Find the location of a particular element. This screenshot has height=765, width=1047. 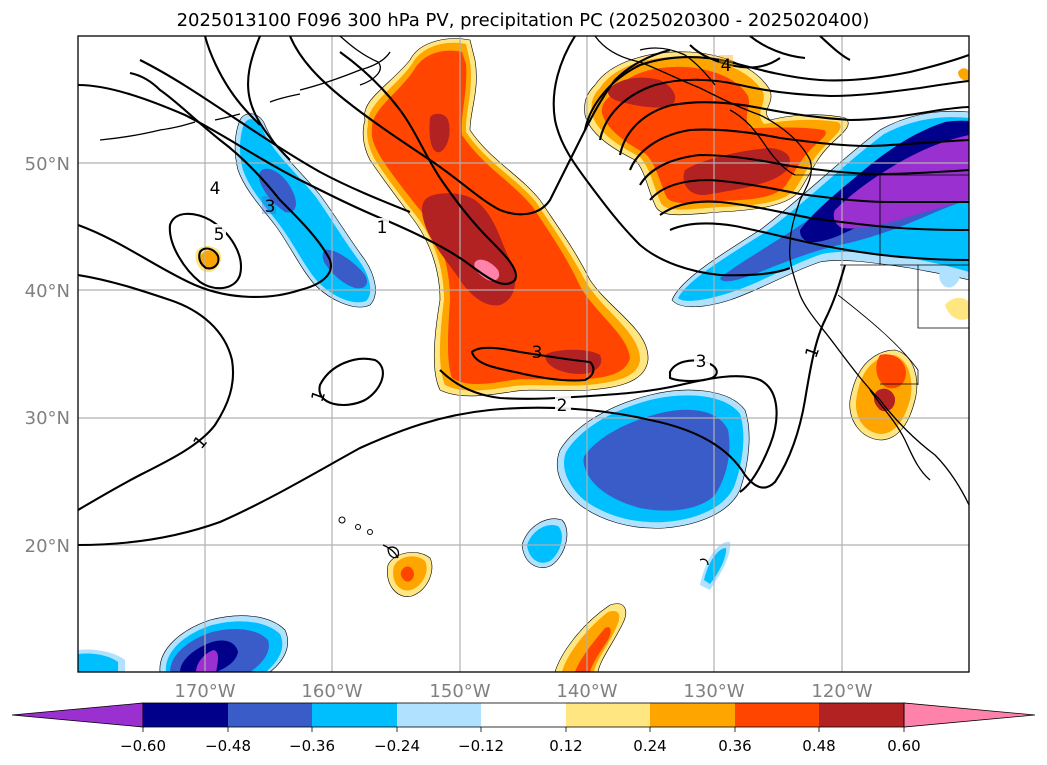

longitude-labels: 170°W 160°W 150°W 140°W 130°W 120°W is located at coordinates (523, 691).